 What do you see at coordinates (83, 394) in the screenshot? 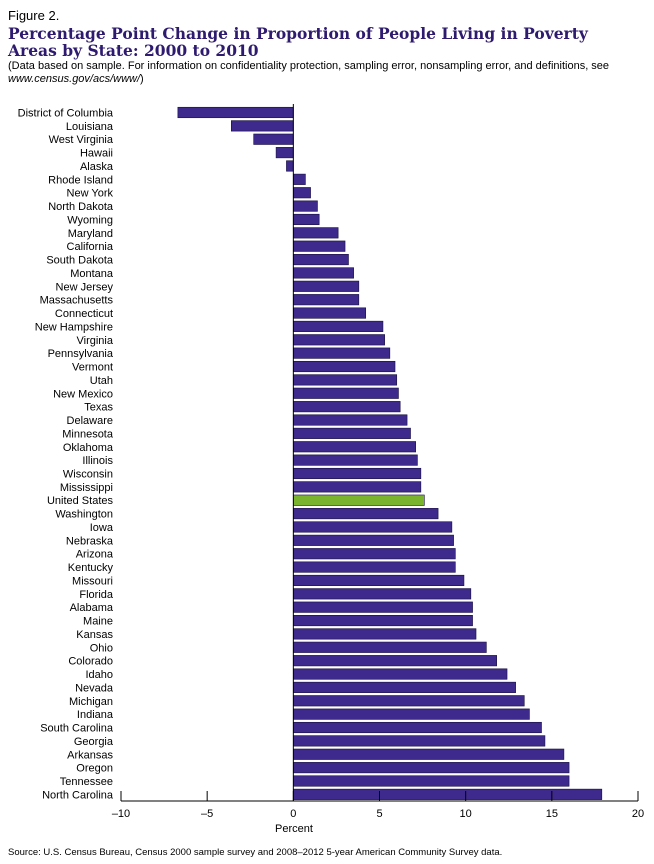
I see `category-label-new-mexico: New Mexico` at bounding box center [83, 394].